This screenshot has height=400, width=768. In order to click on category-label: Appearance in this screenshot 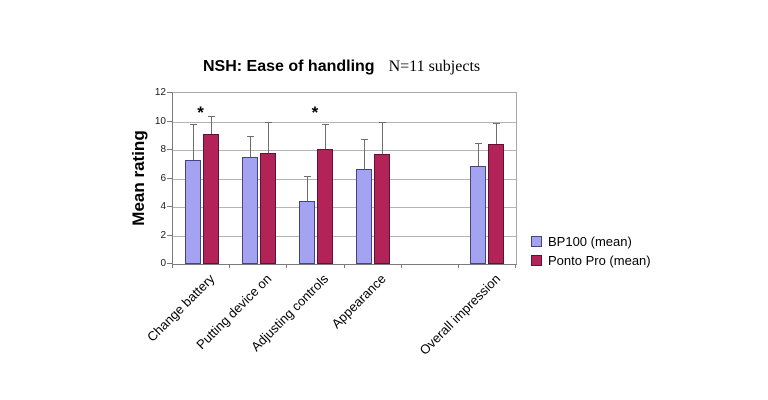, I will do `click(358, 301)`.